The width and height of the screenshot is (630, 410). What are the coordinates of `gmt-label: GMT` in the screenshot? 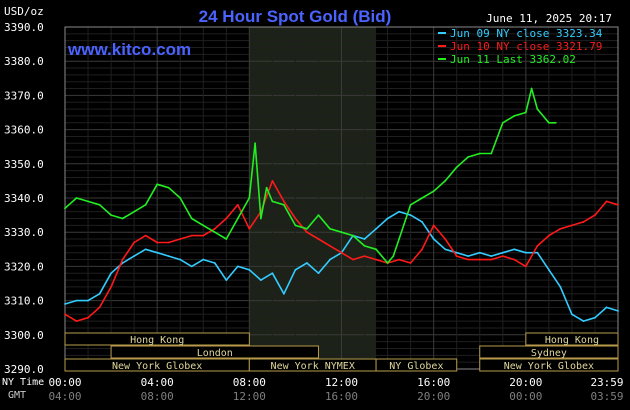 It's located at (17, 395).